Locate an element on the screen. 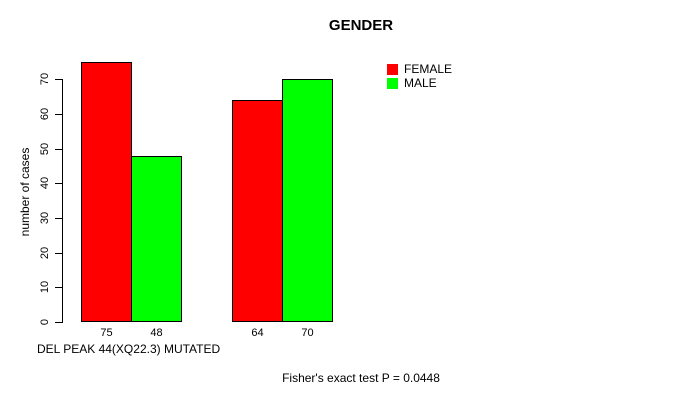  y-tick-label: 40 is located at coordinates (45, 183).